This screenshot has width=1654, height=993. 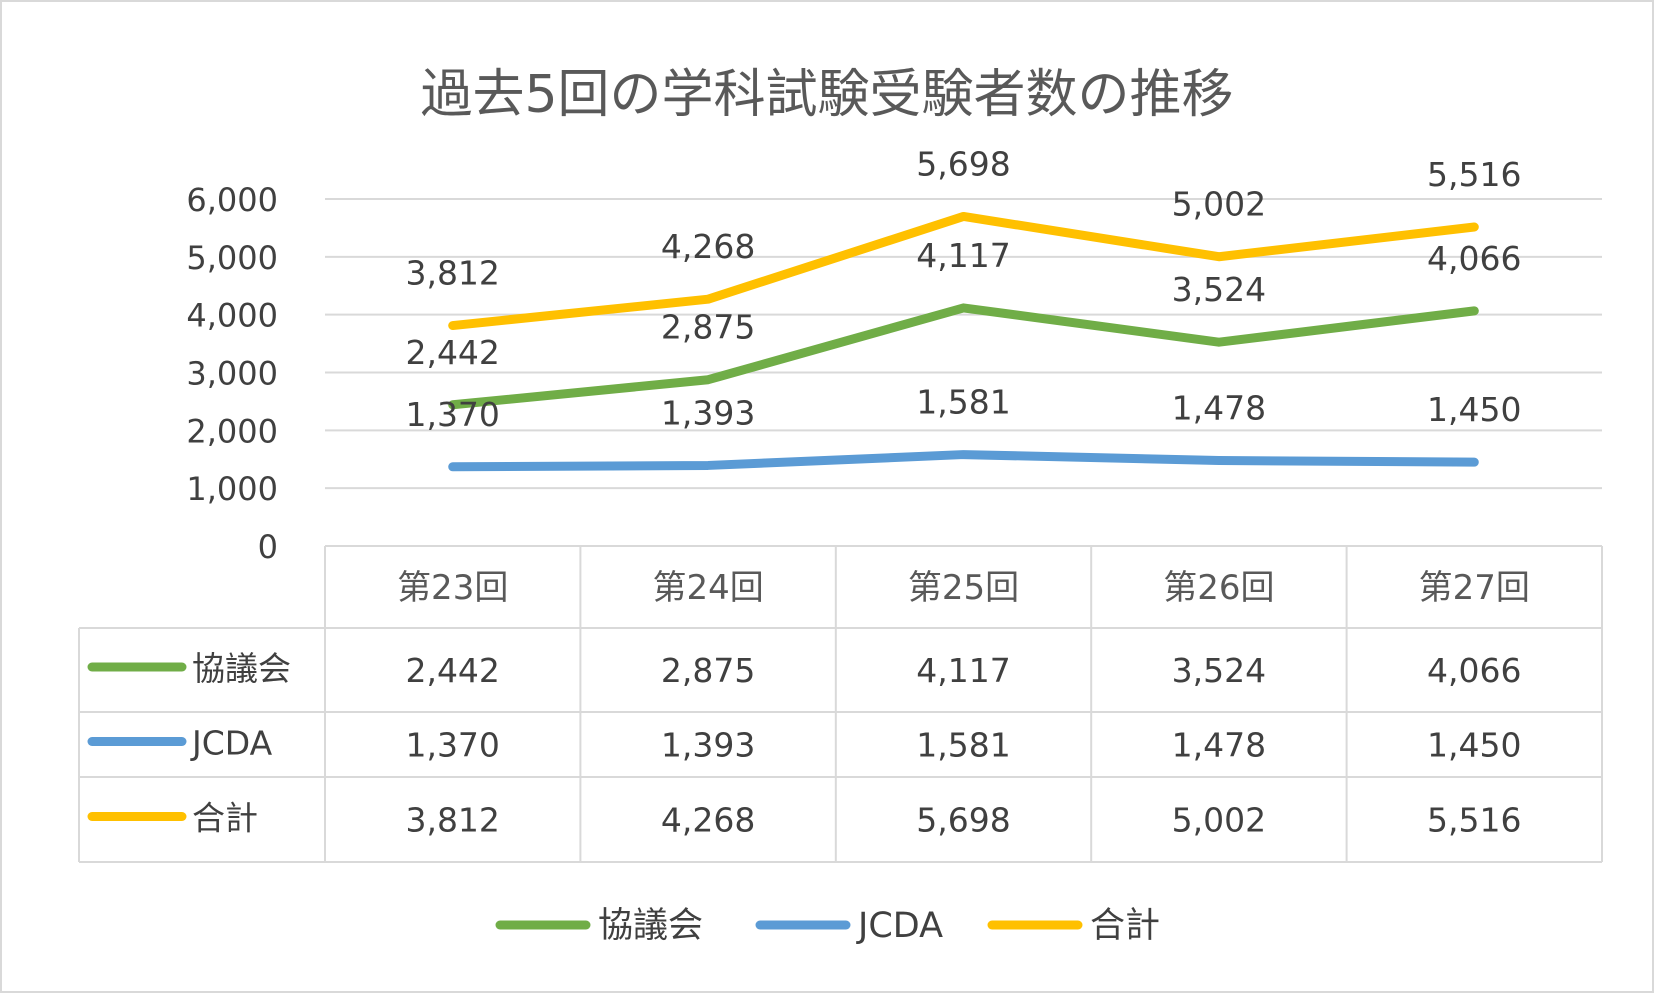 What do you see at coordinates (963, 588) in the screenshot?
I see `category-label: 第25回` at bounding box center [963, 588].